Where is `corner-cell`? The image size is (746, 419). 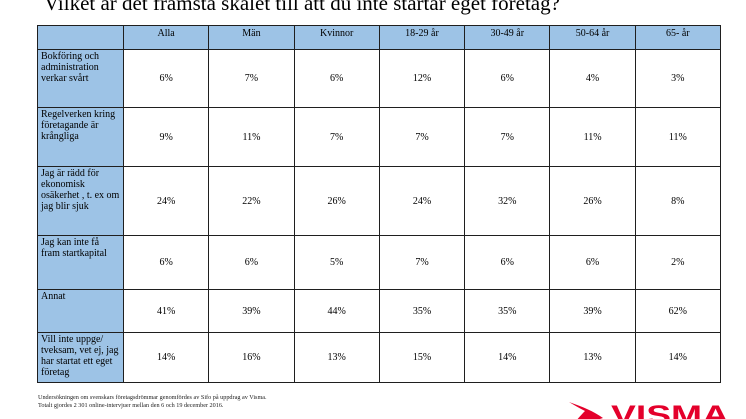
corner-cell is located at coordinates (80, 37).